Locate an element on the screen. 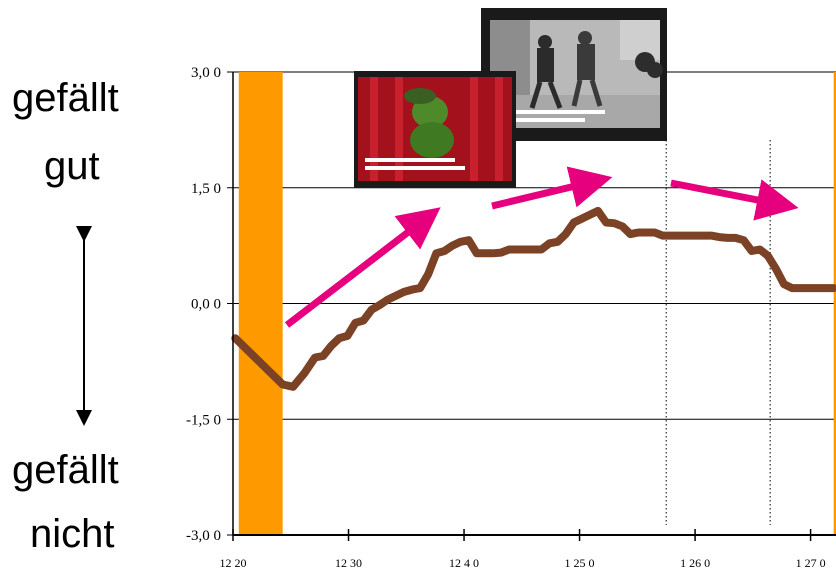  bottom-label-line1: gefällt is located at coordinates (65, 470).